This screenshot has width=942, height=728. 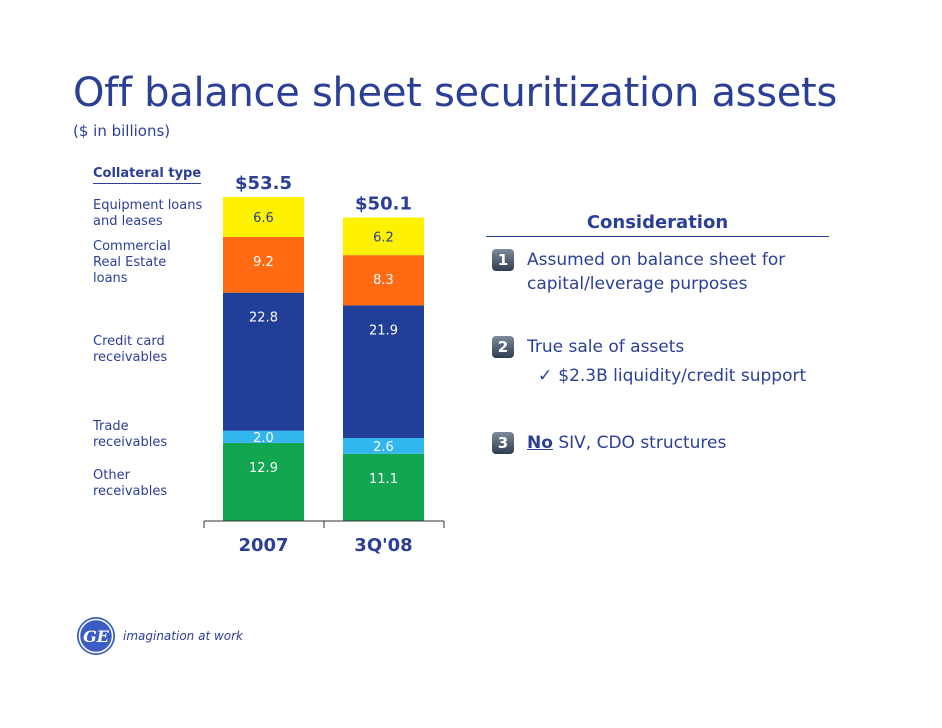 I want to click on number-badge-2: 2, so click(x=503, y=347).